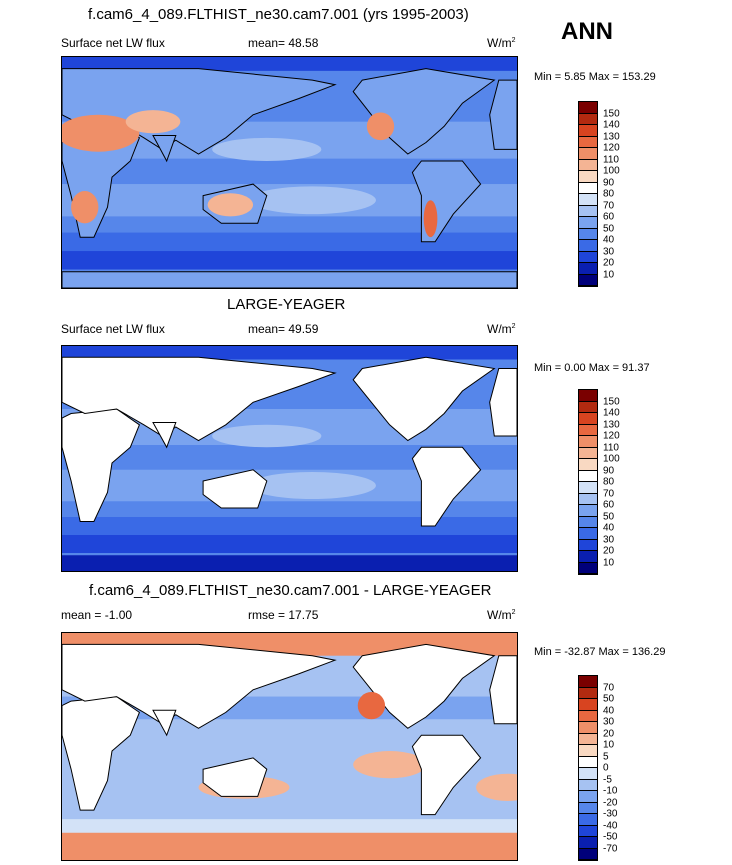 The height and width of the screenshot is (865, 732). I want to click on colorbar-tick-label: -20, so click(610, 802).